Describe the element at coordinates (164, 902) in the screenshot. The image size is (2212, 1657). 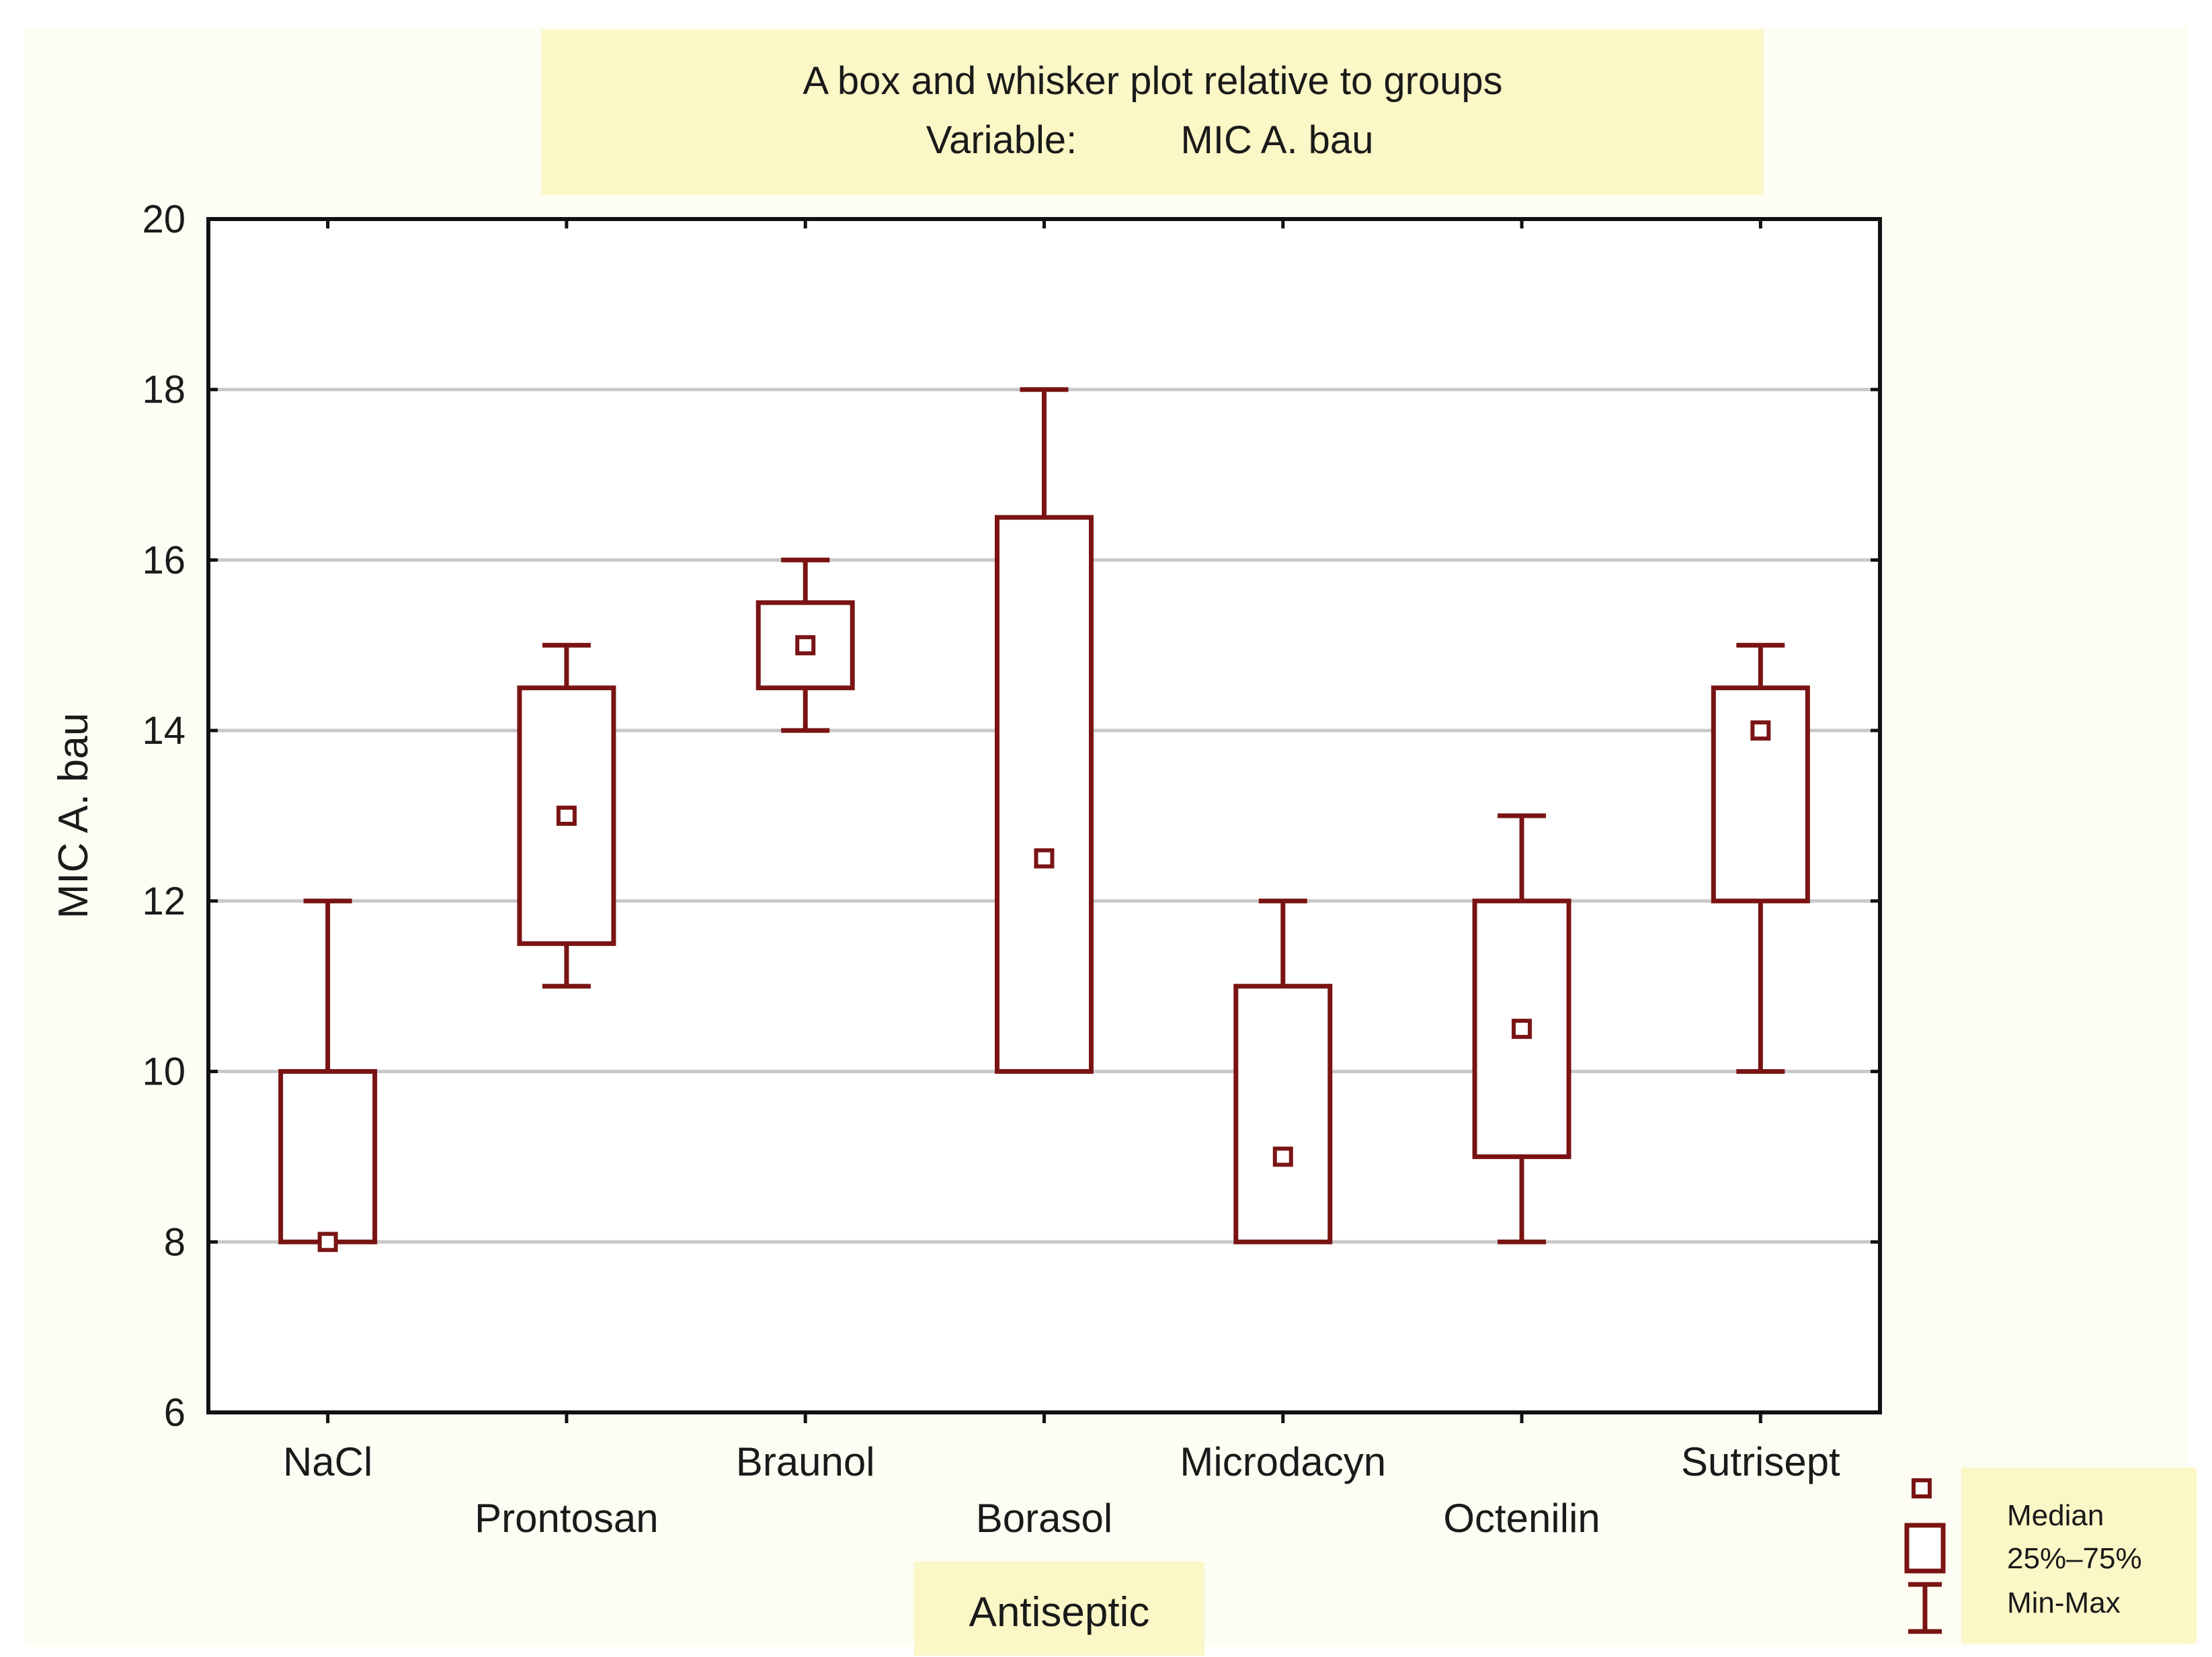
I see `y-tick-label: 12` at that location.